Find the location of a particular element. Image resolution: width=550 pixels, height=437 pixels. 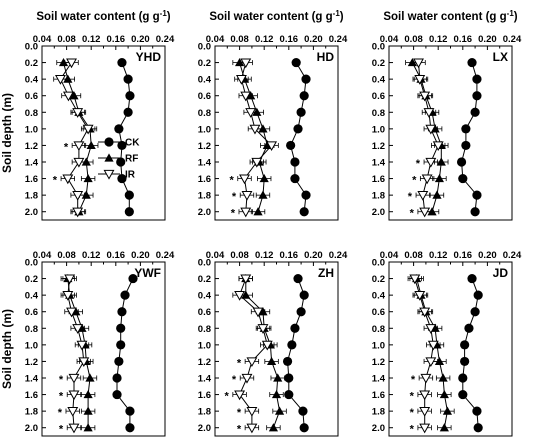

legend-marker-rf is located at coordinates (109, 157).